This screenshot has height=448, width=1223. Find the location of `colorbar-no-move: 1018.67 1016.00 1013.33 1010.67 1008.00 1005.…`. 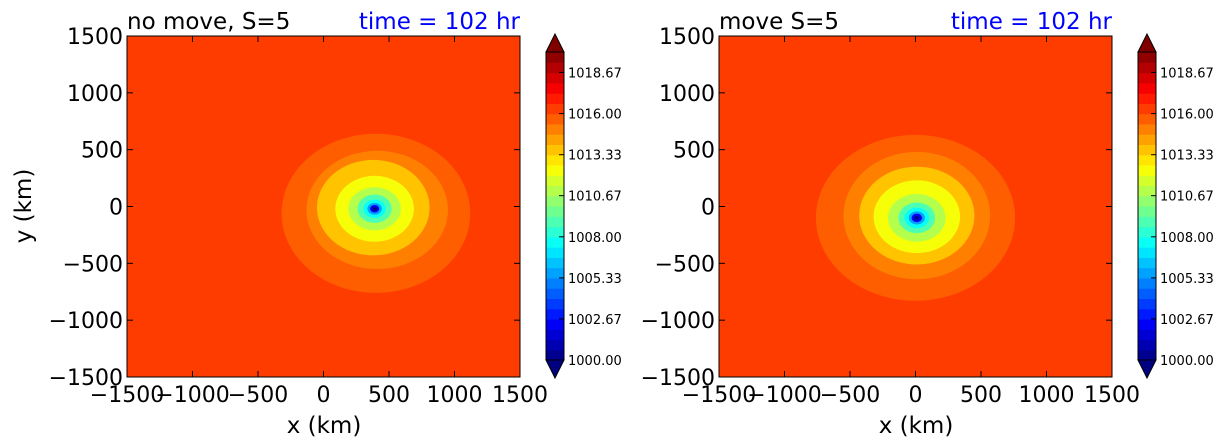

colorbar-no-move: 1018.67 1016.00 1013.33 1010.67 1008.00 1005.… is located at coordinates (583, 206).